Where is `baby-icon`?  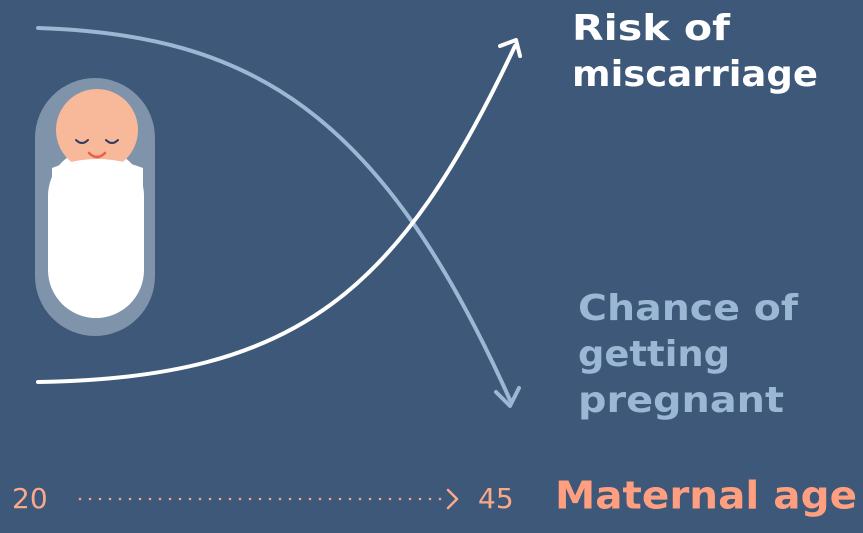 baby-icon is located at coordinates (95, 207).